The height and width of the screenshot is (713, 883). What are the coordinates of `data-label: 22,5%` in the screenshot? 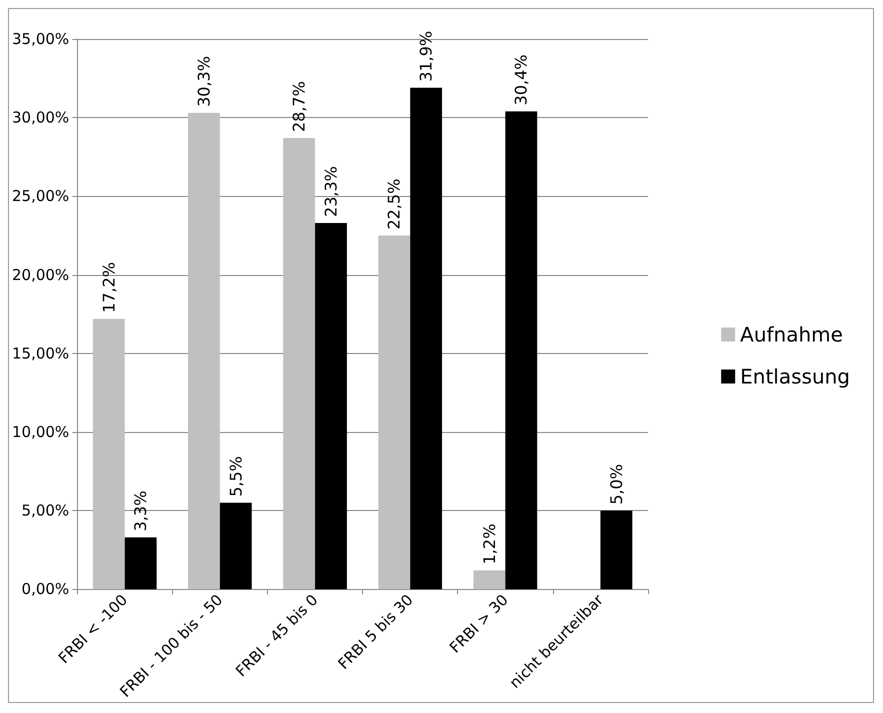 It's located at (394, 204).